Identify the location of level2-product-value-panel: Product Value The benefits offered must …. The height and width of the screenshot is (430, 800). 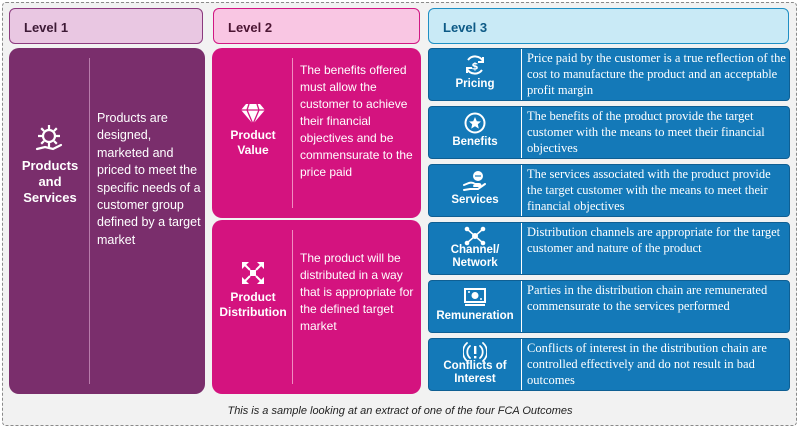
(316, 133).